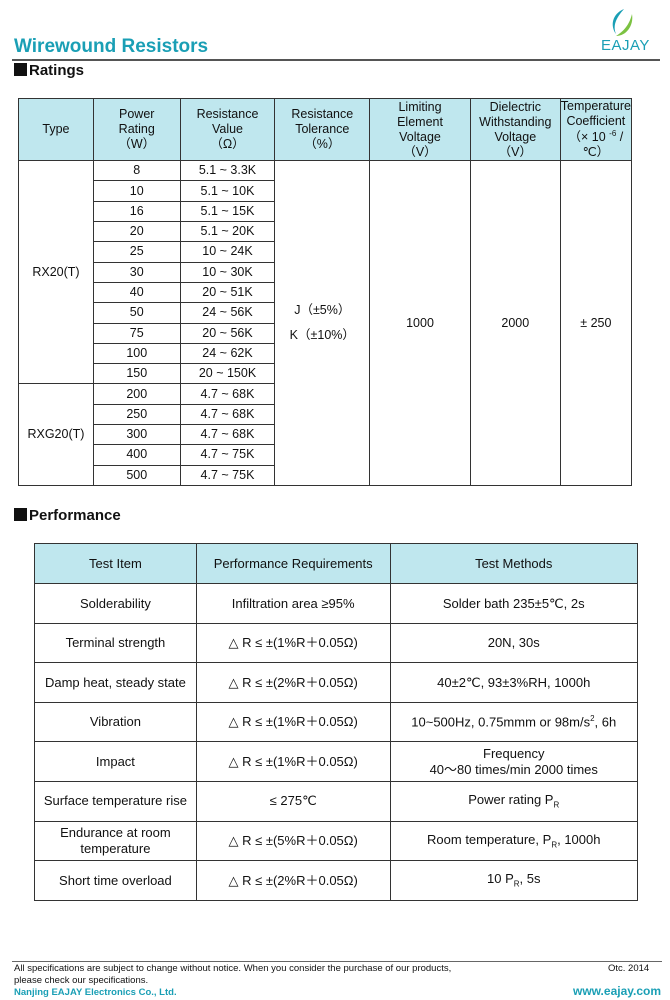 The width and height of the screenshot is (670, 1000). What do you see at coordinates (227, 333) in the screenshot?
I see `resistance-value-cell: 20 ~ 56K` at bounding box center [227, 333].